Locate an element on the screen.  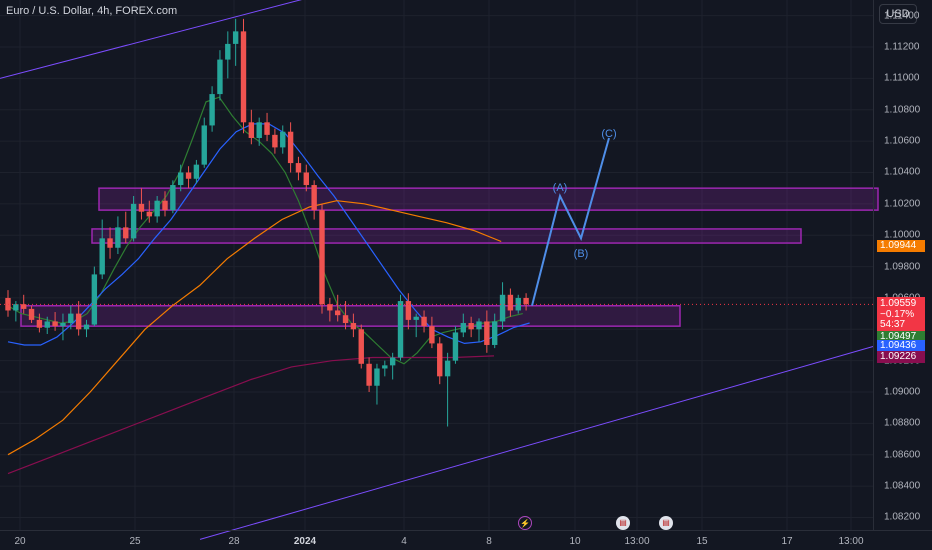
wave-label-c: (C) is located at coordinates (609, 134).